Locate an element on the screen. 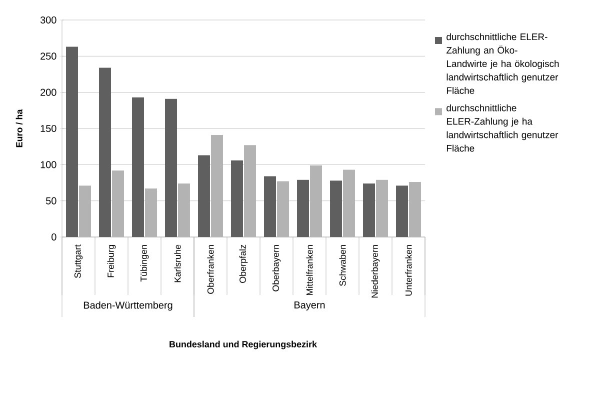  x-tick-label: Karlsruhe is located at coordinates (177, 263).